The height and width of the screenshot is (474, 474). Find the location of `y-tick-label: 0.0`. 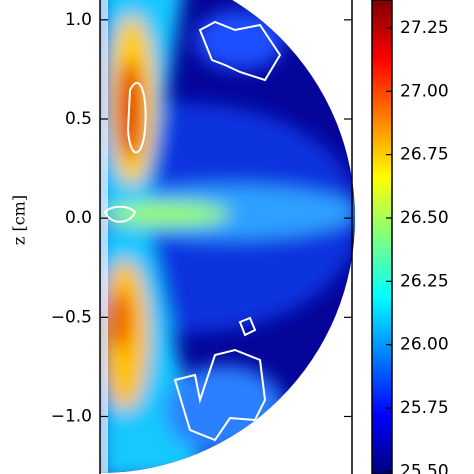

y-tick-label: 0.0 is located at coordinates (78, 218).